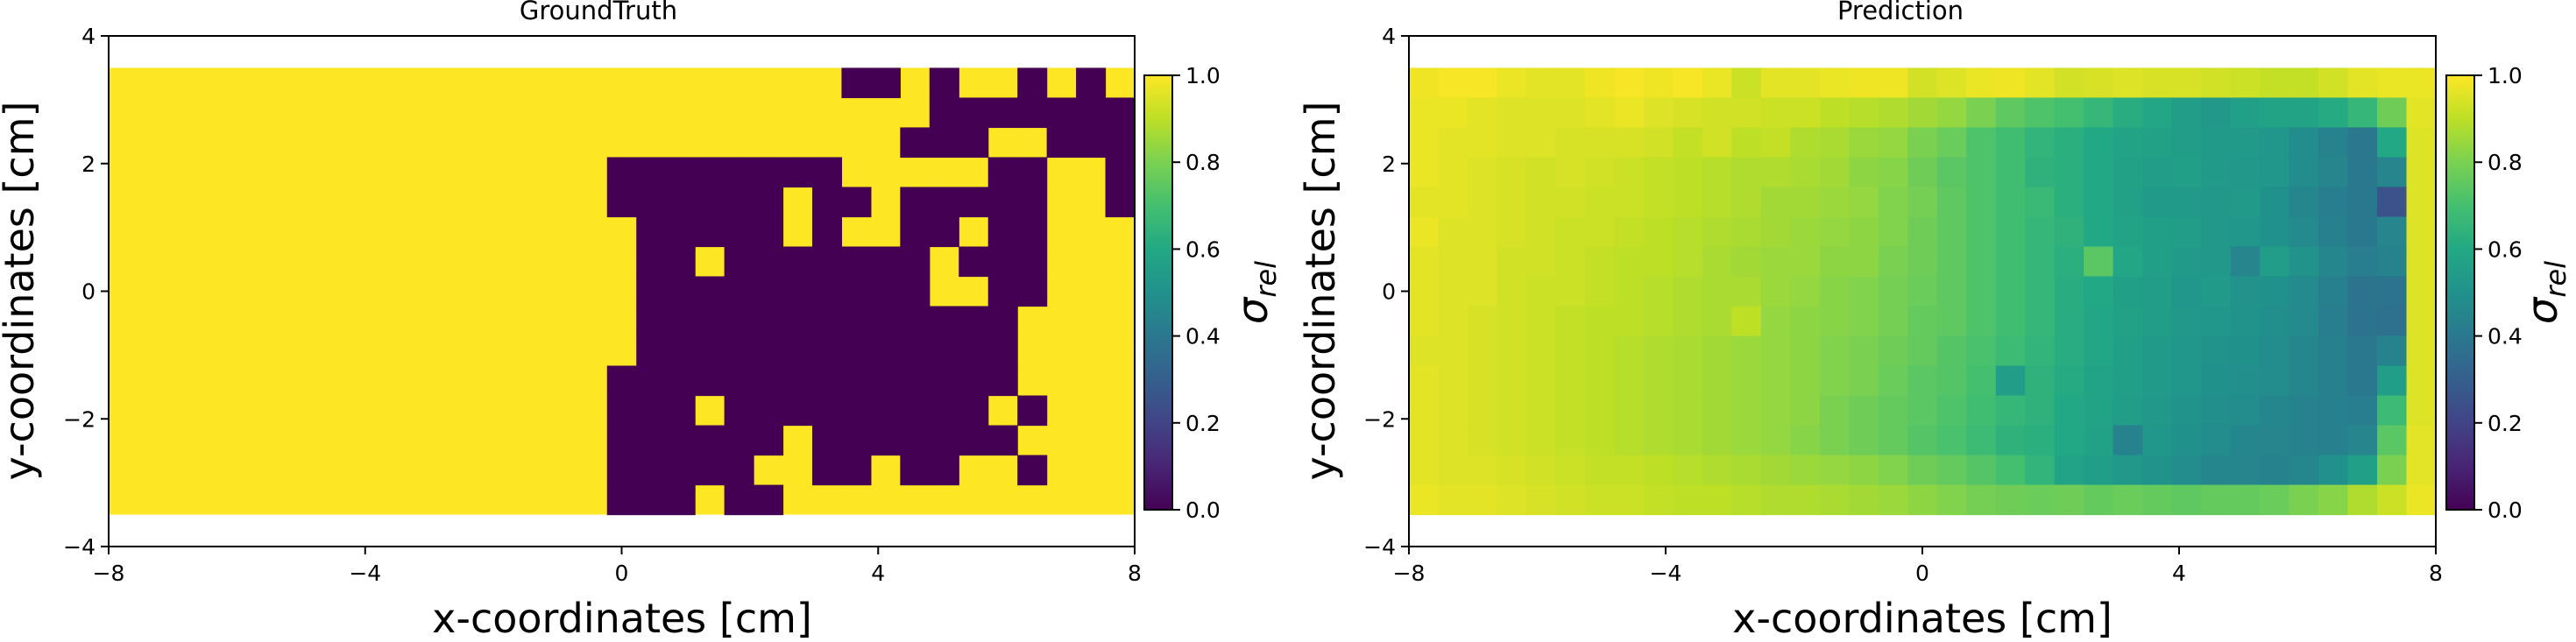 The image size is (2576, 642). What do you see at coordinates (622, 618) in the screenshot?
I see `x-axis-label: x-coordinates [cm]` at bounding box center [622, 618].